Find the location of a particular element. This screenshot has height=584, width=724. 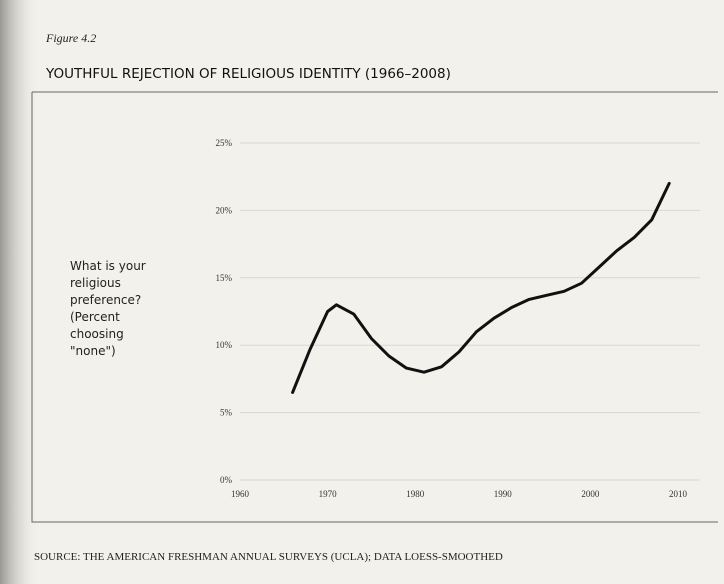

x-tick-label: 1970 is located at coordinates (328, 494).